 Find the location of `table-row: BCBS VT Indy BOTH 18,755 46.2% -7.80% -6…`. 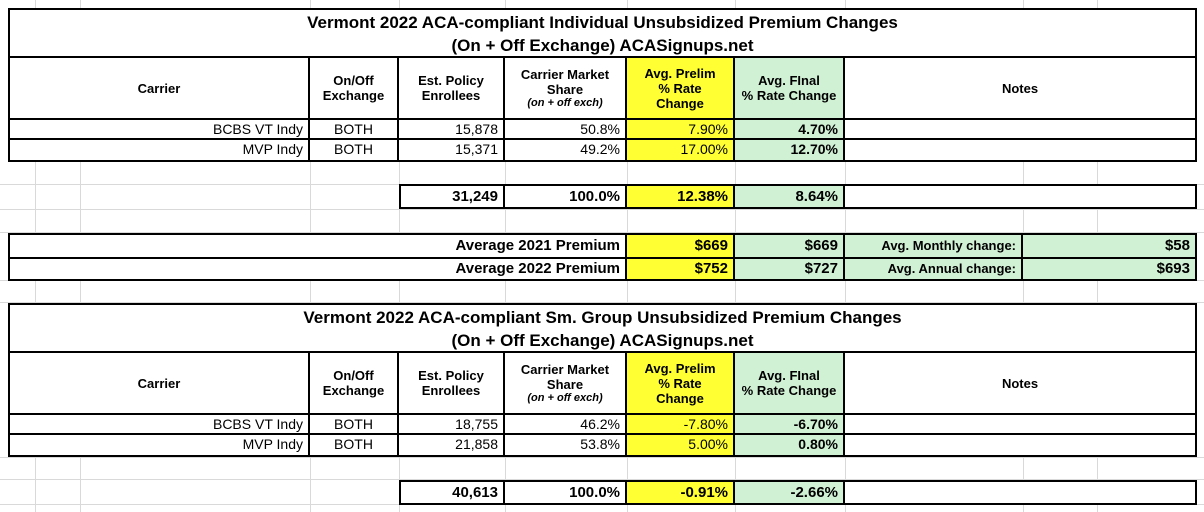

table-row: BCBS VT Indy BOTH 18,755 46.2% -7.80% -6… is located at coordinates (602, 425).